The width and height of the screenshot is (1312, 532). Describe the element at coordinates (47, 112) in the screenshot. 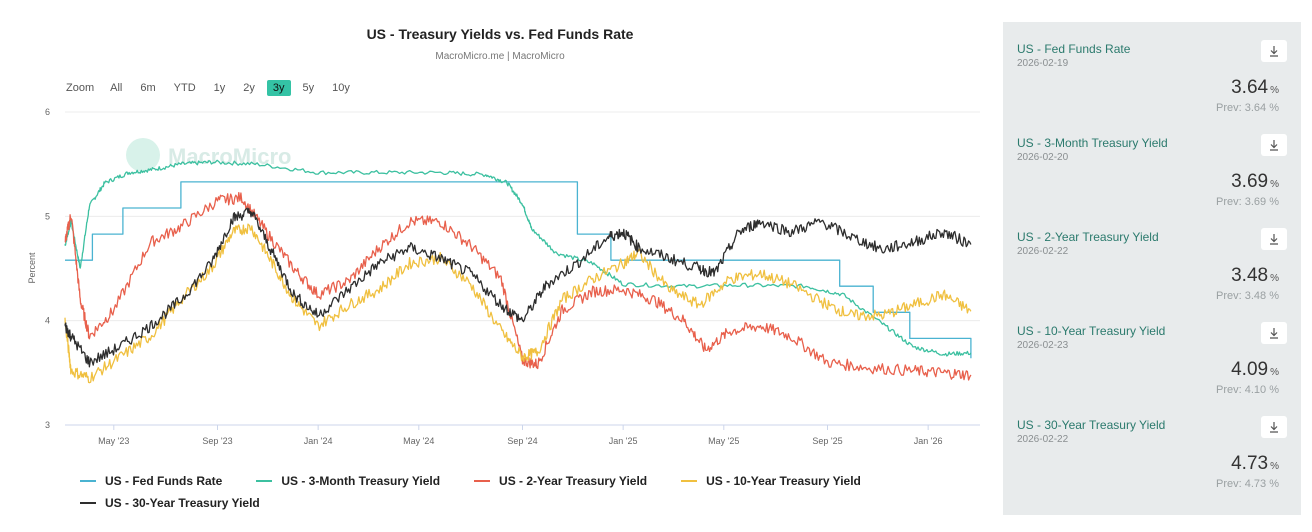

I see `y-tick-label: 6` at that location.